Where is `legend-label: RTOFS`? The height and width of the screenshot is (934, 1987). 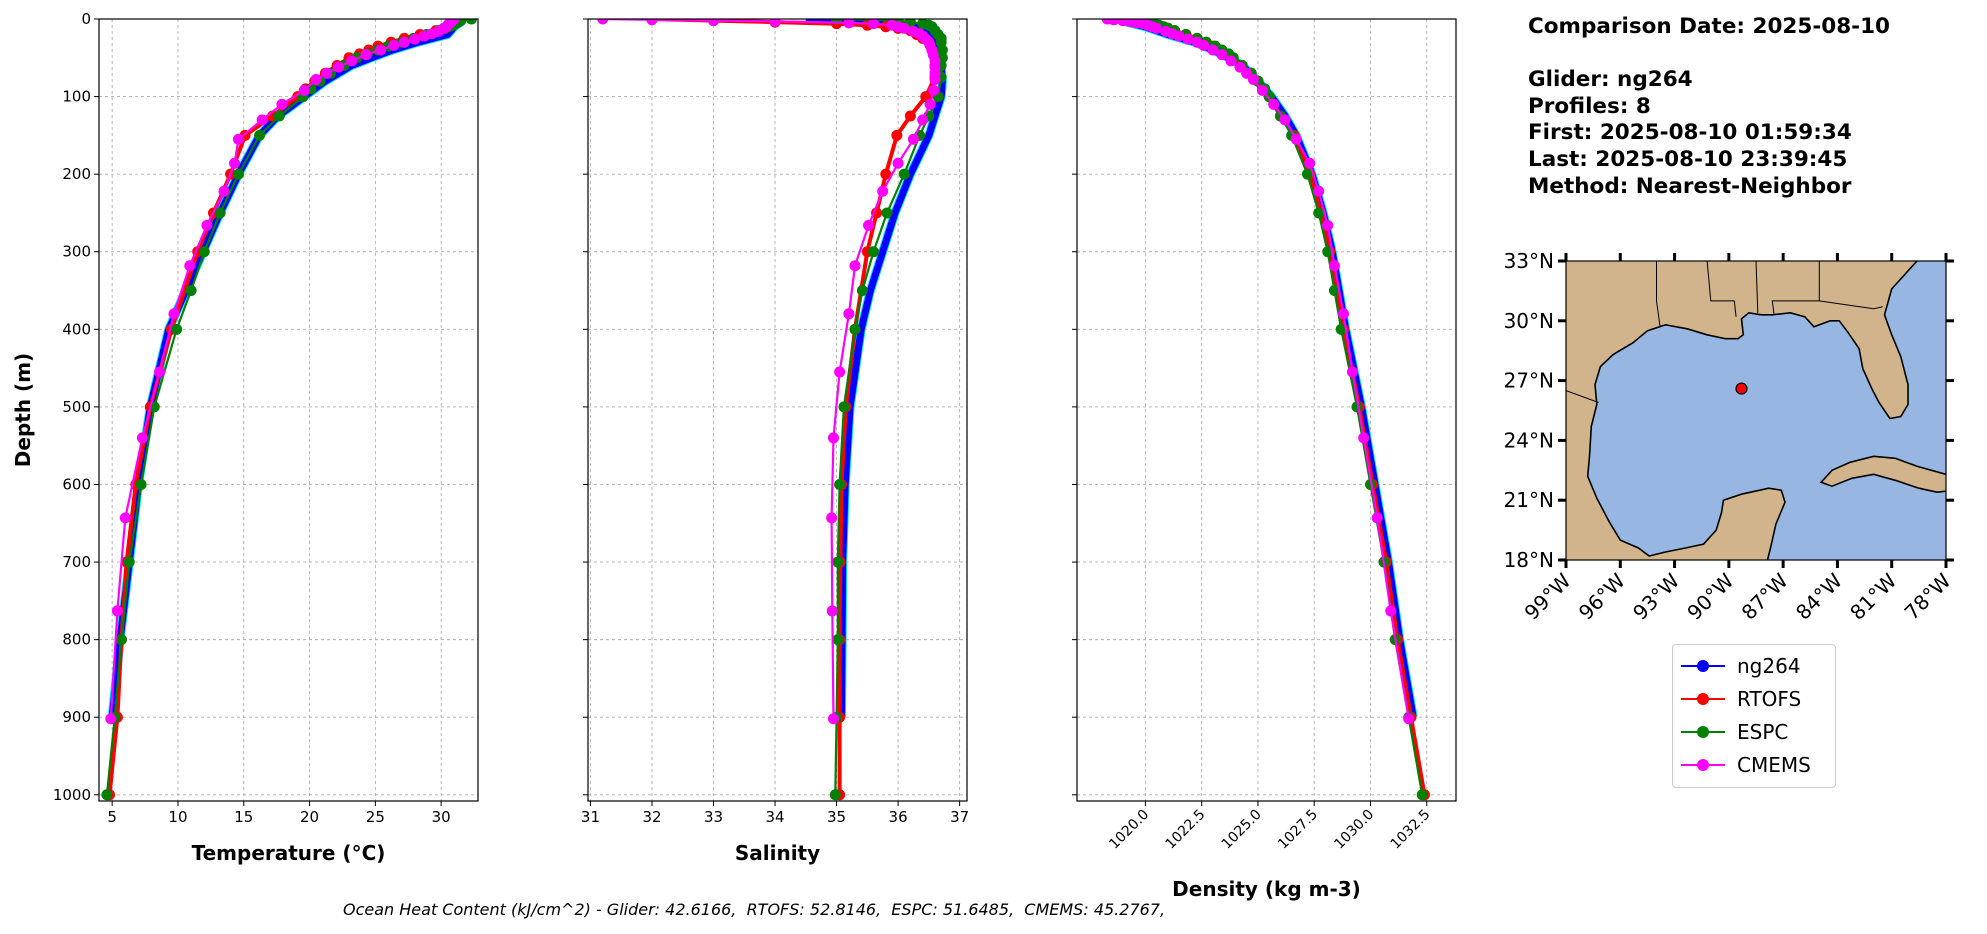 legend-label: RTOFS is located at coordinates (1769, 699).